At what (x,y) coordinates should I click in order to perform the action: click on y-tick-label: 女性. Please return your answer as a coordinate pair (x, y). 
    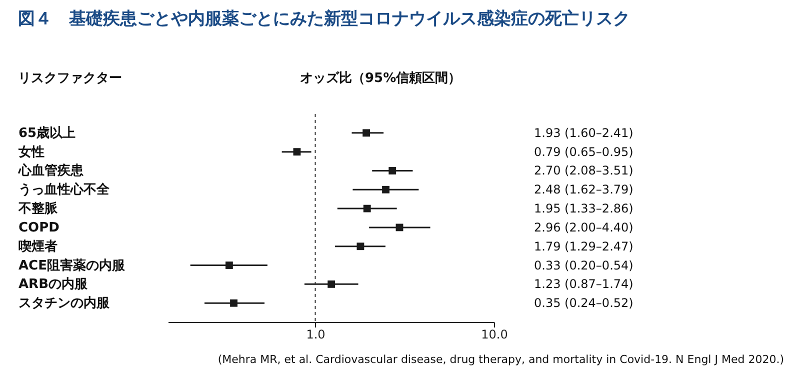
    Looking at the image, I should click on (31, 152).